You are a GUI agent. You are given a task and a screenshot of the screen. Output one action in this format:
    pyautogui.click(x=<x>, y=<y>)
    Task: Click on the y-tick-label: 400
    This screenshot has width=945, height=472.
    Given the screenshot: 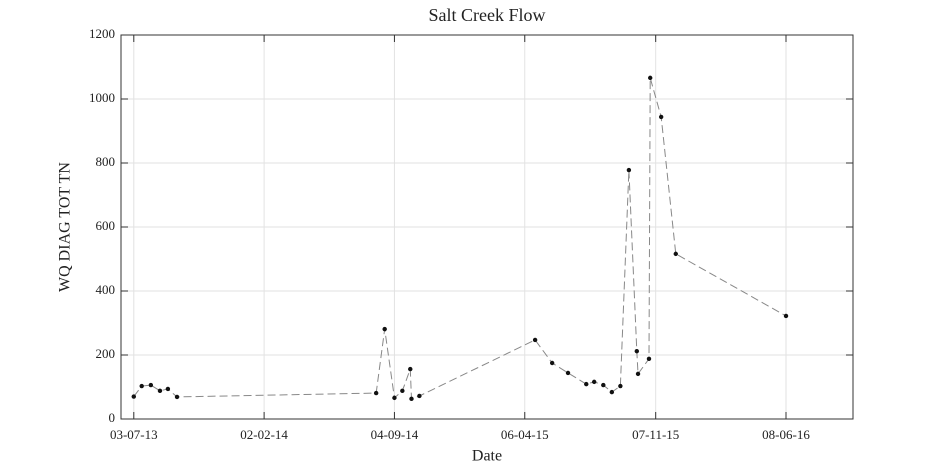 What is the action you would take?
    pyautogui.click(x=106, y=289)
    